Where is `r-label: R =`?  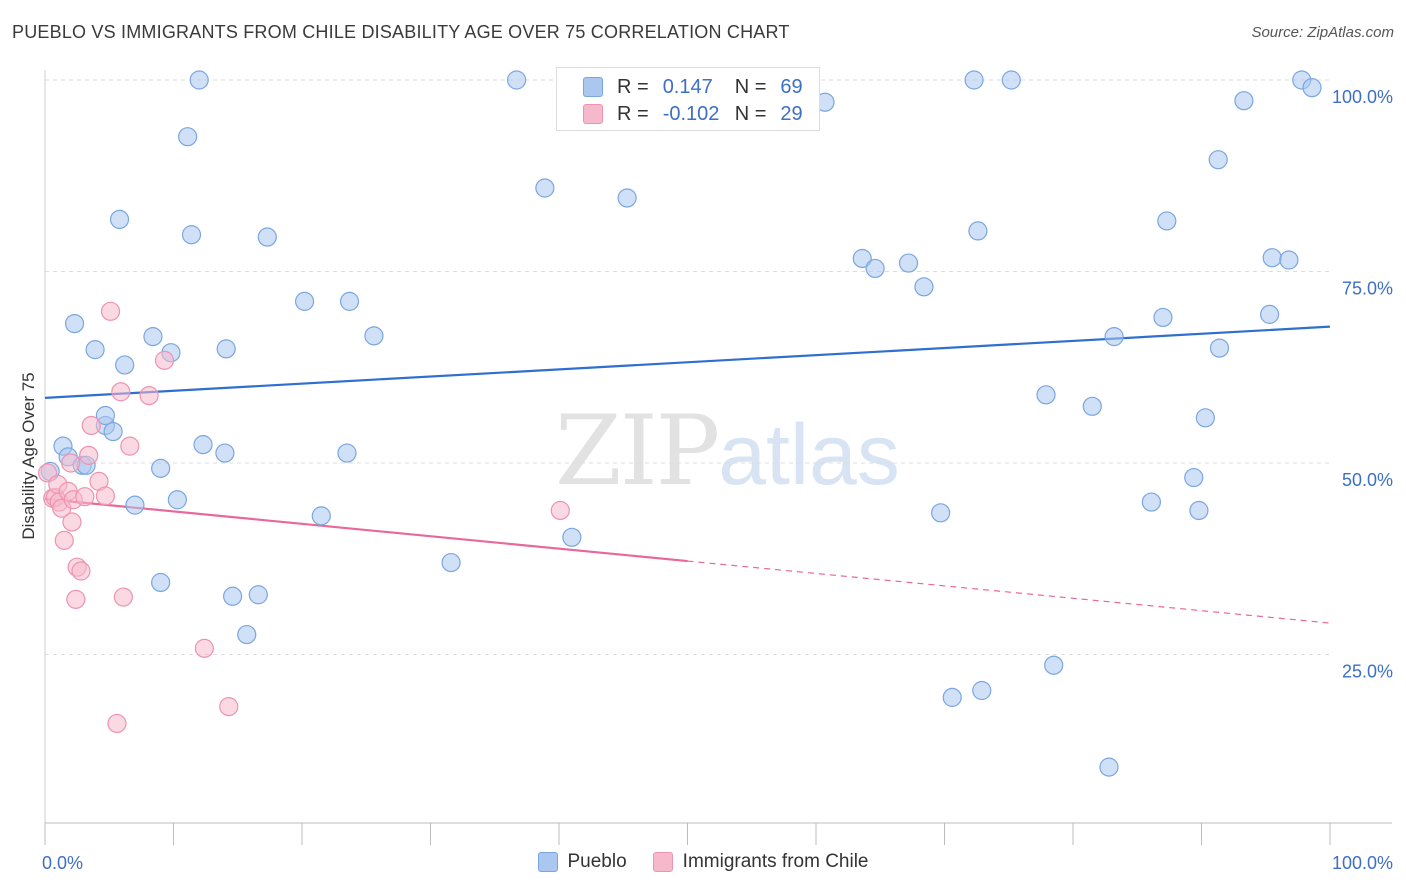 r-label: R = is located at coordinates (633, 113).